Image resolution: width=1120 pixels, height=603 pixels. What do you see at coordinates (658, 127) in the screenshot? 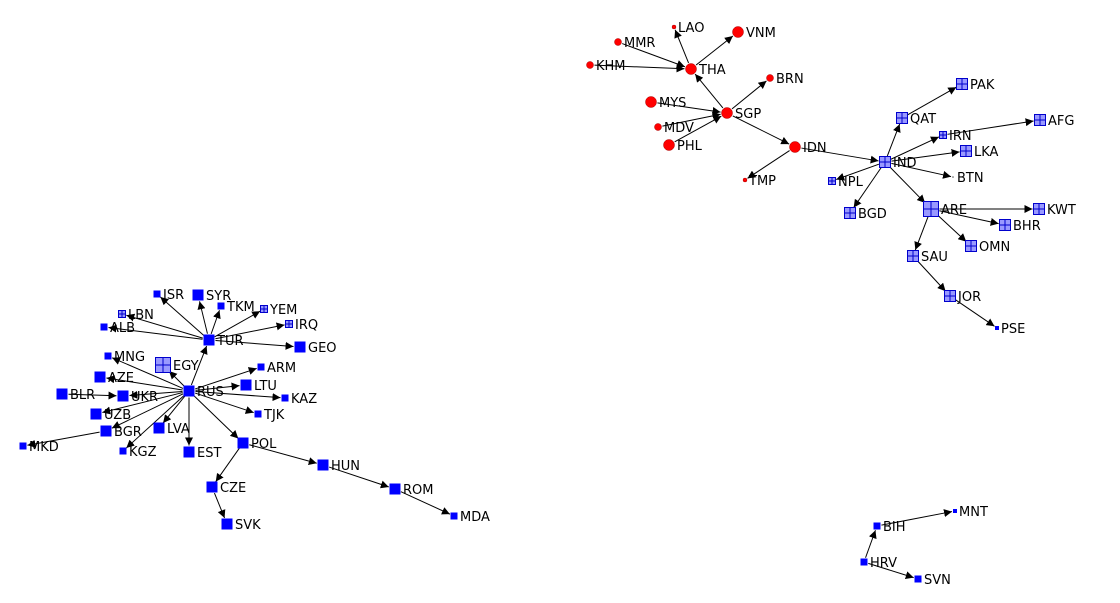
I see `node-mdv` at bounding box center [658, 127].